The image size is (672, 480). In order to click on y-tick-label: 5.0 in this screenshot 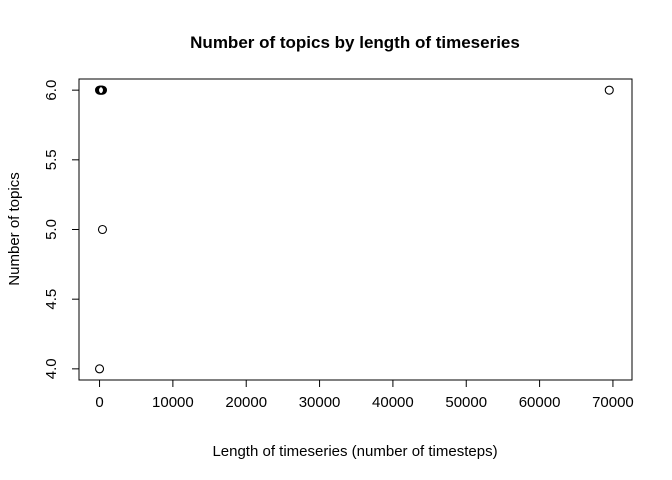, I will do `click(51, 229)`.